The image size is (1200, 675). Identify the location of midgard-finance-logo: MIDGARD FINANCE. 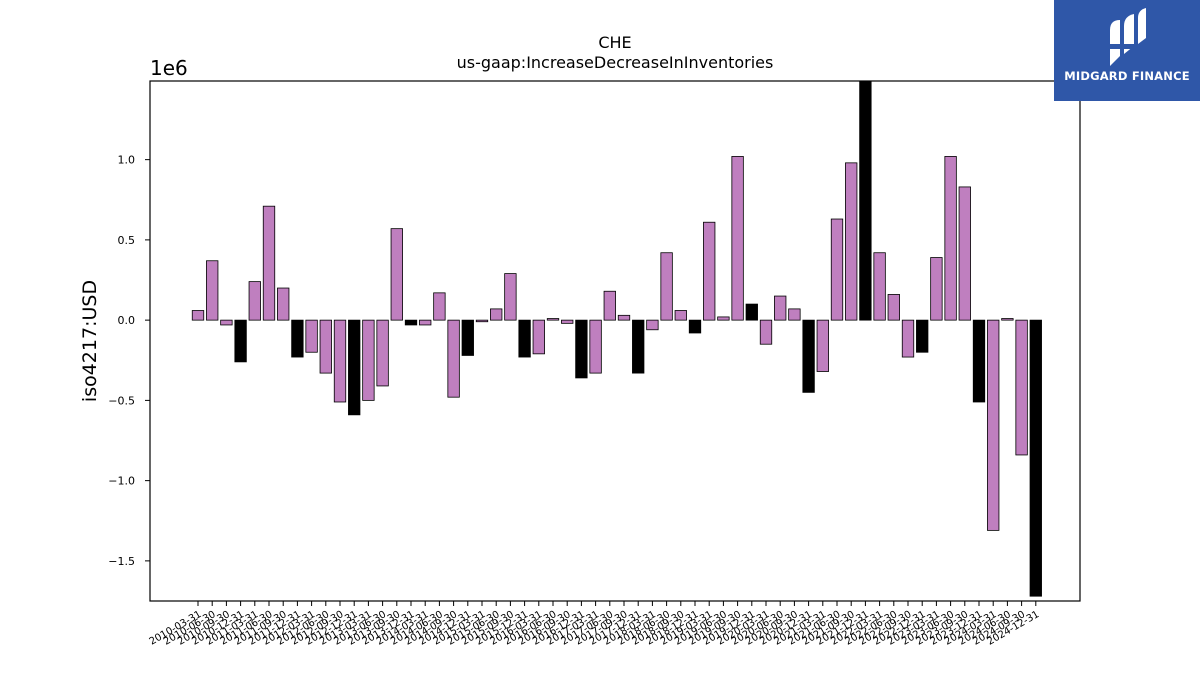
(1127, 50).